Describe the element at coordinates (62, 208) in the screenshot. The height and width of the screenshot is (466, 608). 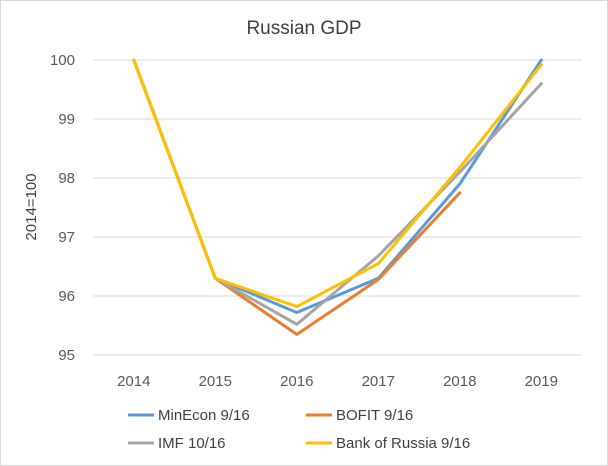
I see `y-axis-ticks: 95 96 97 98 99 100` at that location.